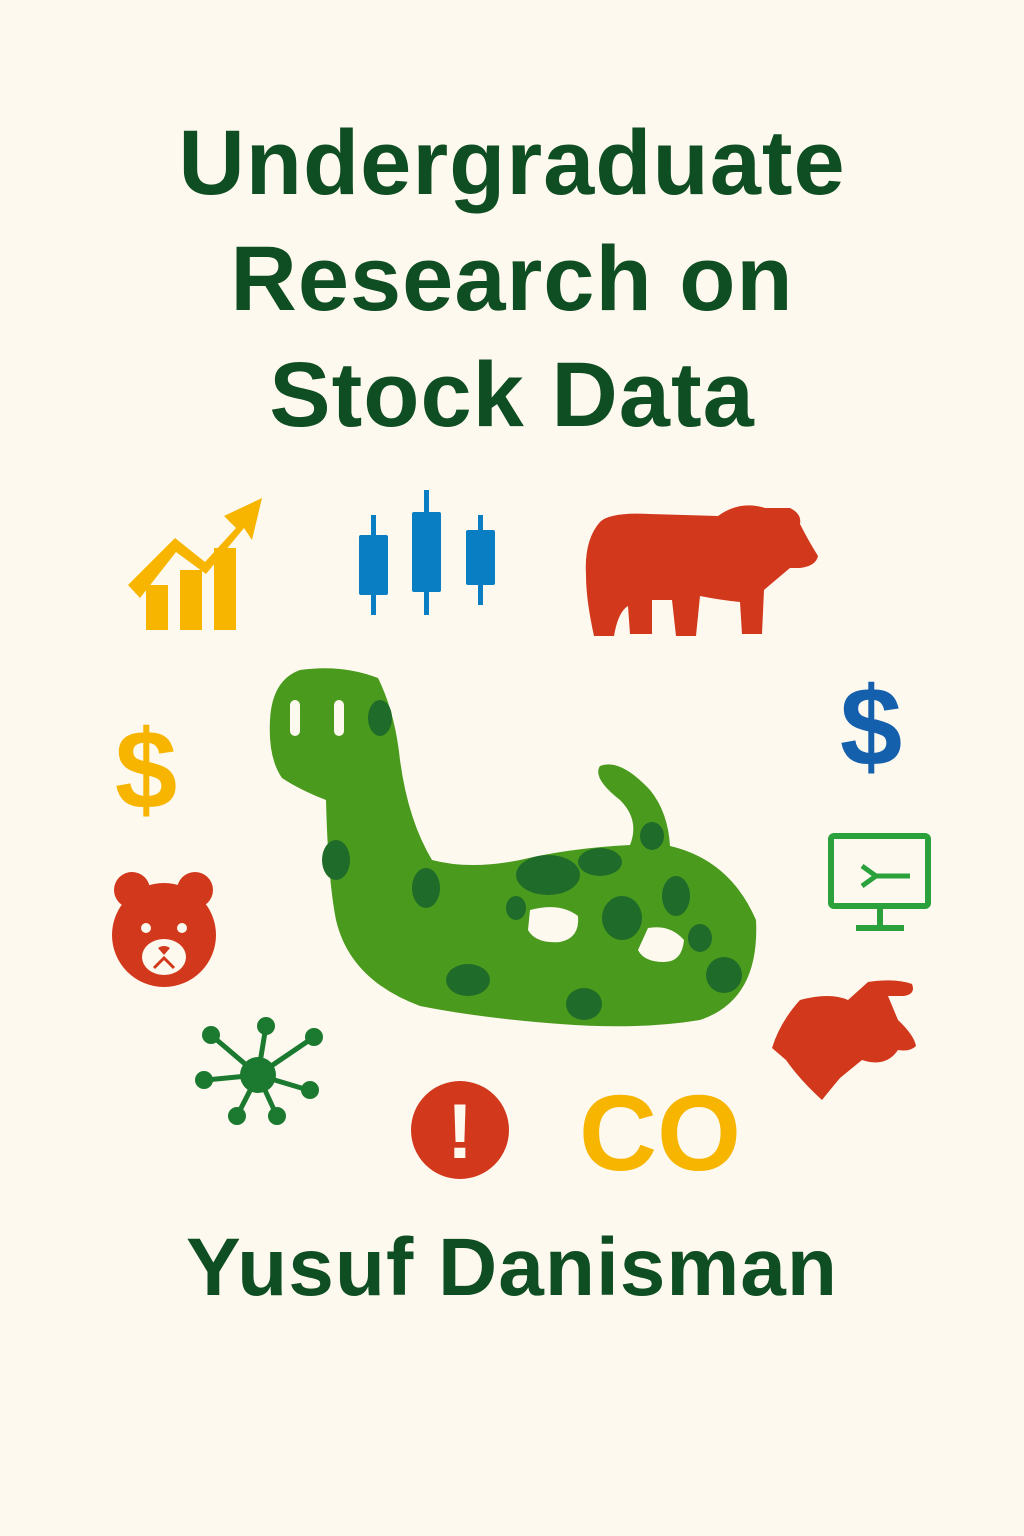 This screenshot has width=1024, height=1536. What do you see at coordinates (844, 1040) in the screenshot?
I see `bull-head-icon` at bounding box center [844, 1040].